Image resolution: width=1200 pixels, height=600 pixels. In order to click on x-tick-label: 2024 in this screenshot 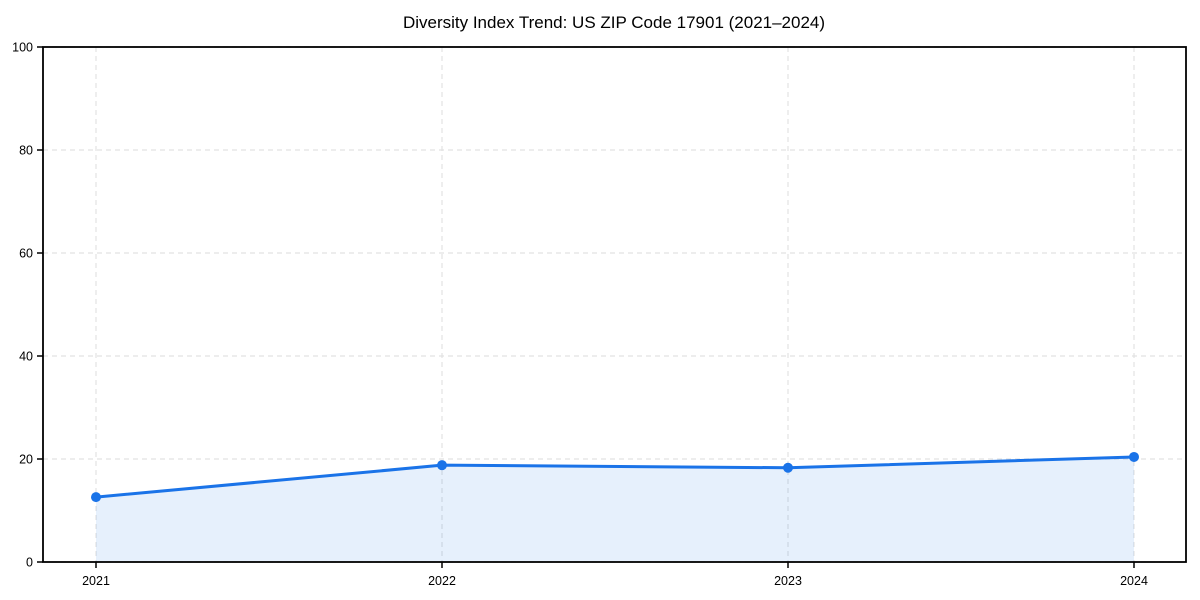, I will do `click(1134, 581)`.